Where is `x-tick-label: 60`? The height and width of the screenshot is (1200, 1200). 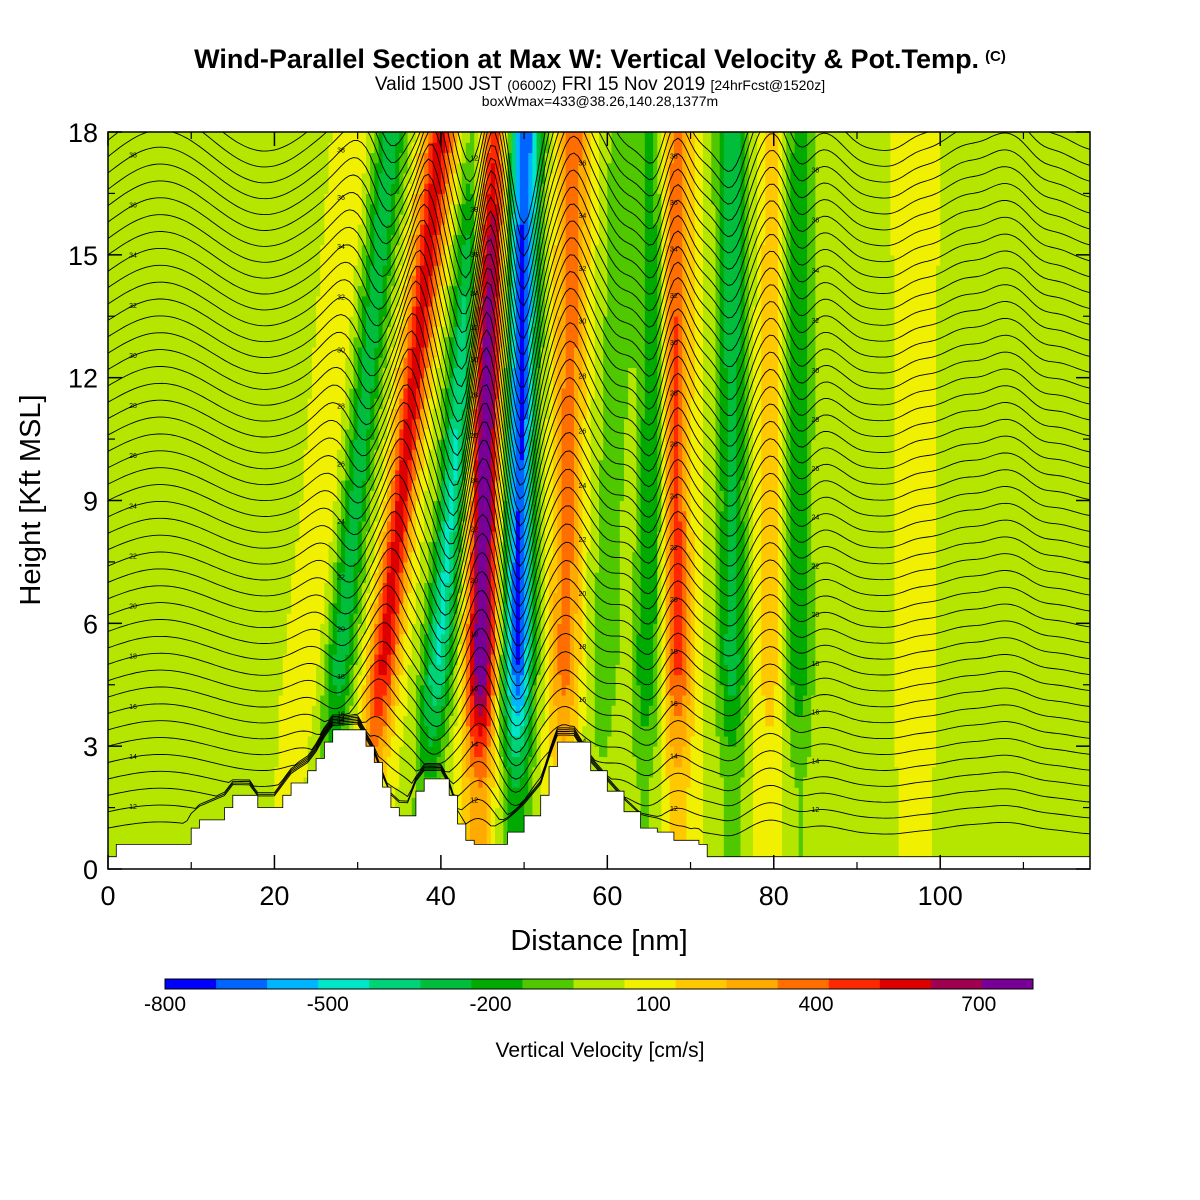
x-tick-label: 60 is located at coordinates (607, 896).